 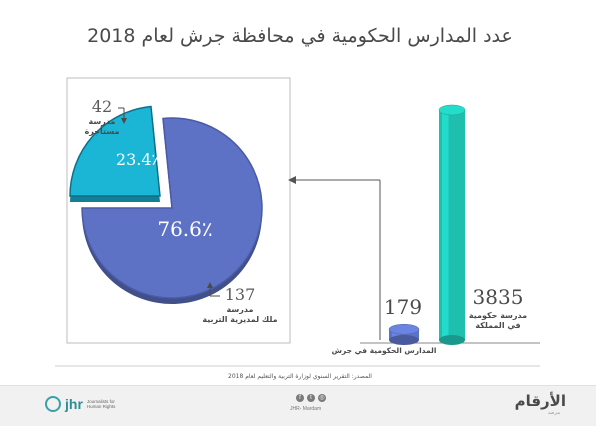 What do you see at coordinates (239, 319) in the screenshot?
I see `owned-desc-line2: ملك لمديرية التربية` at bounding box center [239, 319].